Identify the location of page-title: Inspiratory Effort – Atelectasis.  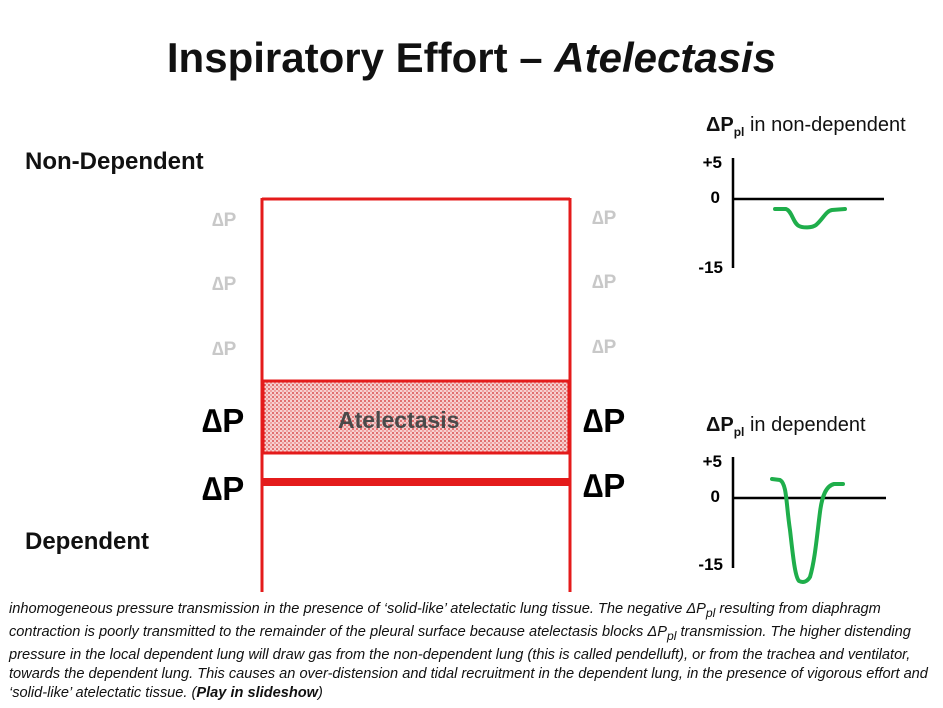
(471, 57).